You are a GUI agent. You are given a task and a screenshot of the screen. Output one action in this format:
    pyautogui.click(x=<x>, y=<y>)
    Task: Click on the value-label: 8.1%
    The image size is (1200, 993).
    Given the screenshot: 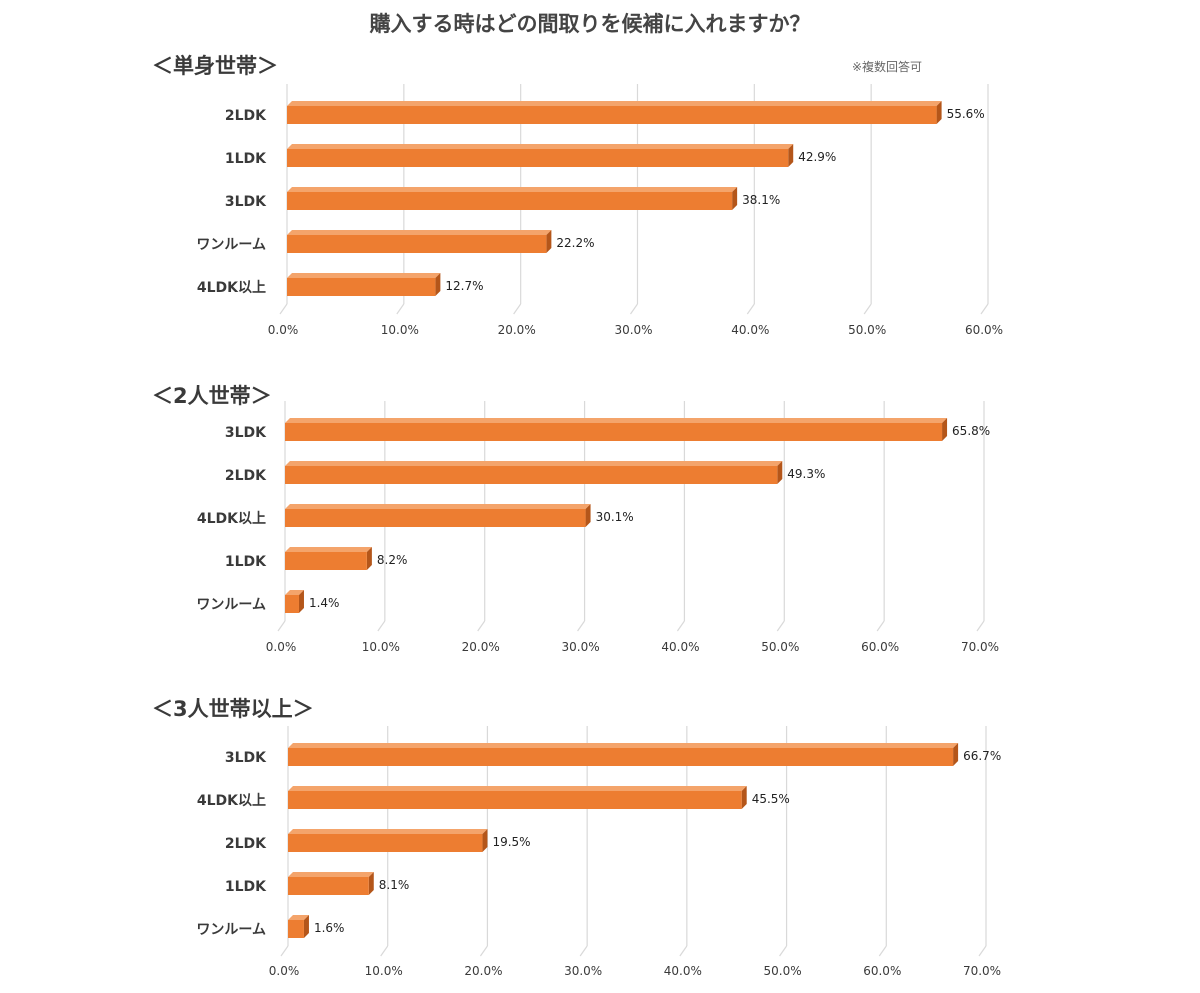 What is the action you would take?
    pyautogui.click(x=394, y=885)
    